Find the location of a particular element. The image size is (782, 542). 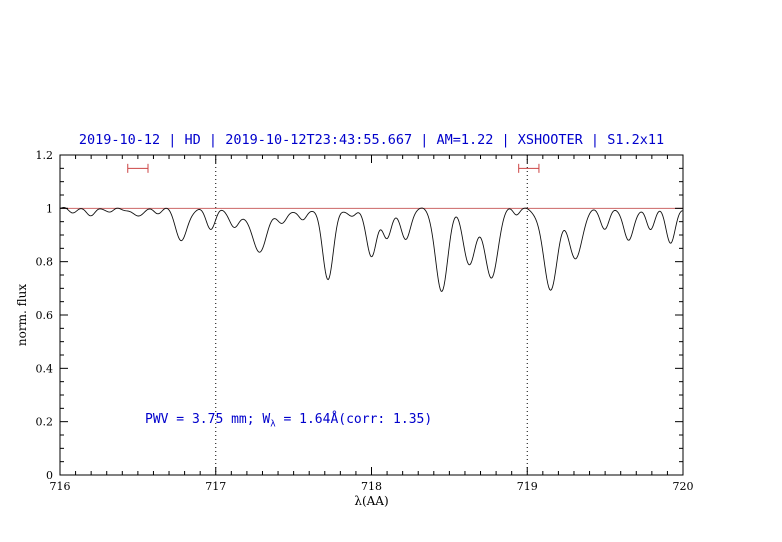

y-axis-label: norm. flux is located at coordinates (22, 315).